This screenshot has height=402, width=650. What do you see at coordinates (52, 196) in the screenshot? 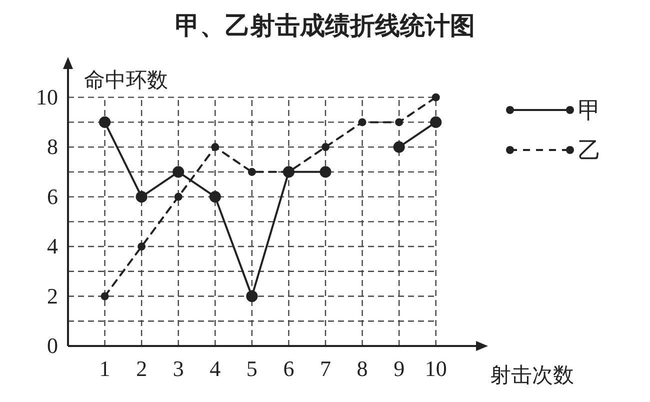
I see `y-tick-label: 6` at bounding box center [52, 196].